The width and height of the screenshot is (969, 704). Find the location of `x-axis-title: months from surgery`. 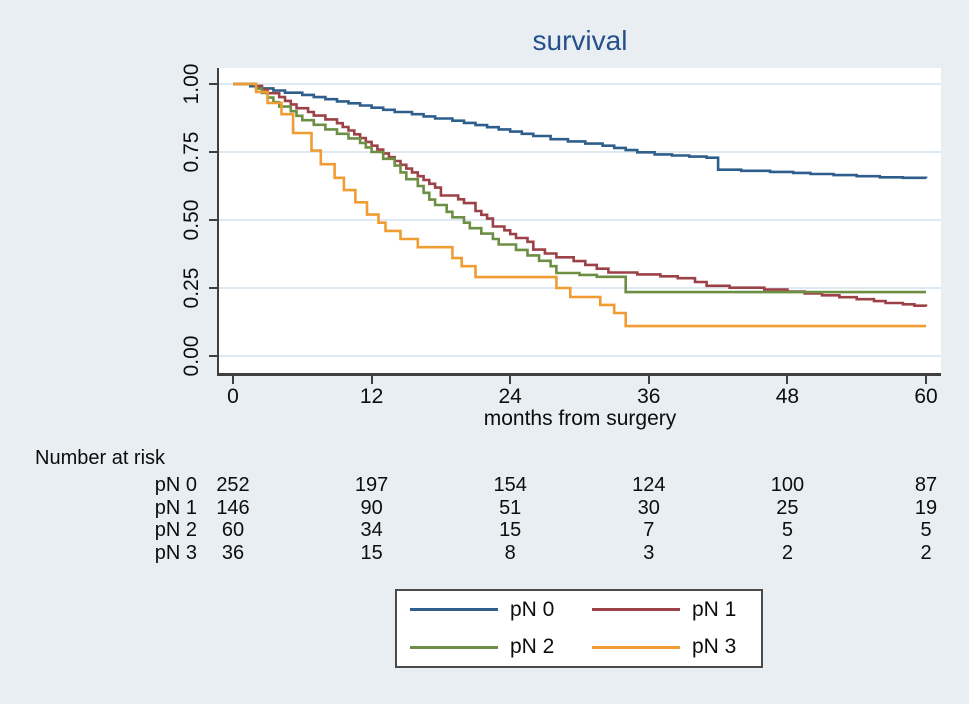

x-axis-title: months from surgery is located at coordinates (580, 418).